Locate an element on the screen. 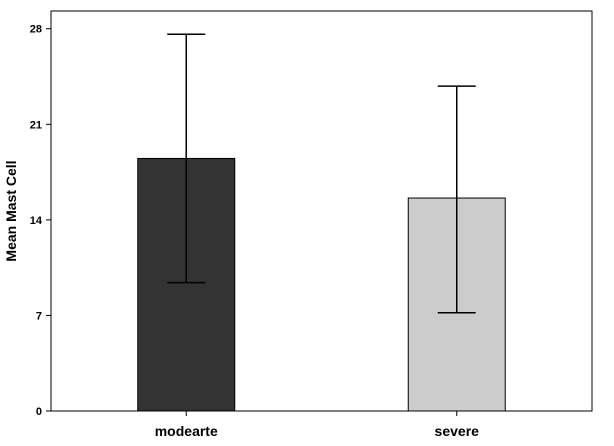  y-axis-title: Mean Mast Cell is located at coordinates (11, 210).